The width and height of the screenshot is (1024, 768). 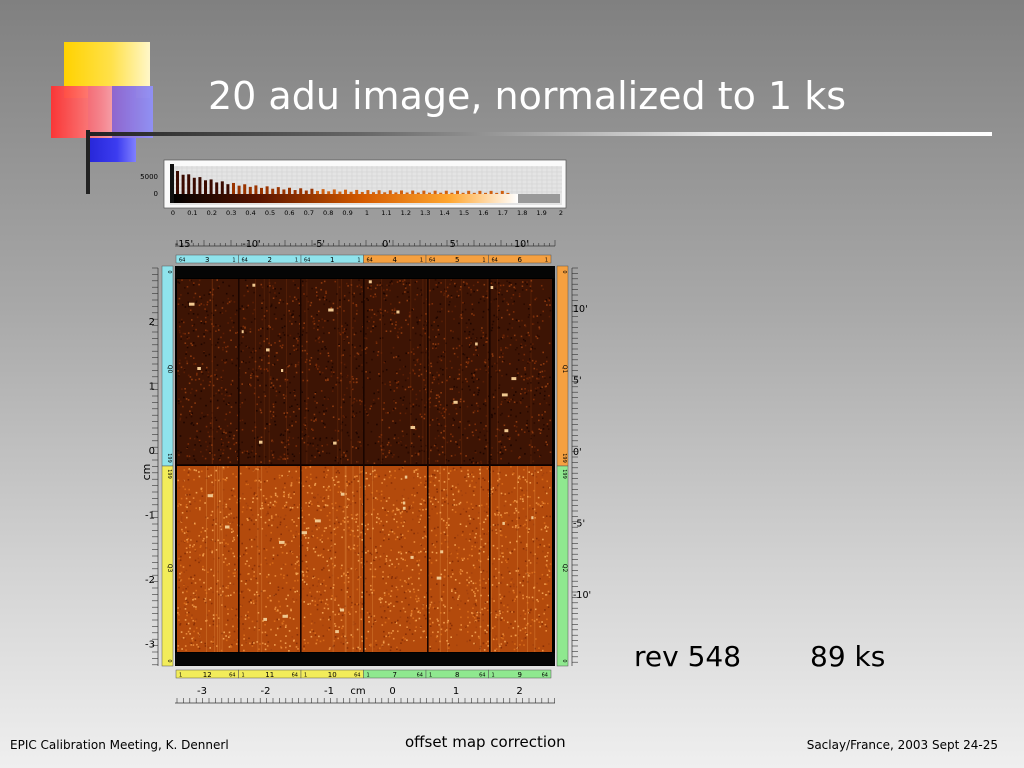 What do you see at coordinates (156, 194) in the screenshot?
I see `histogram-y-tick: 0` at bounding box center [156, 194].